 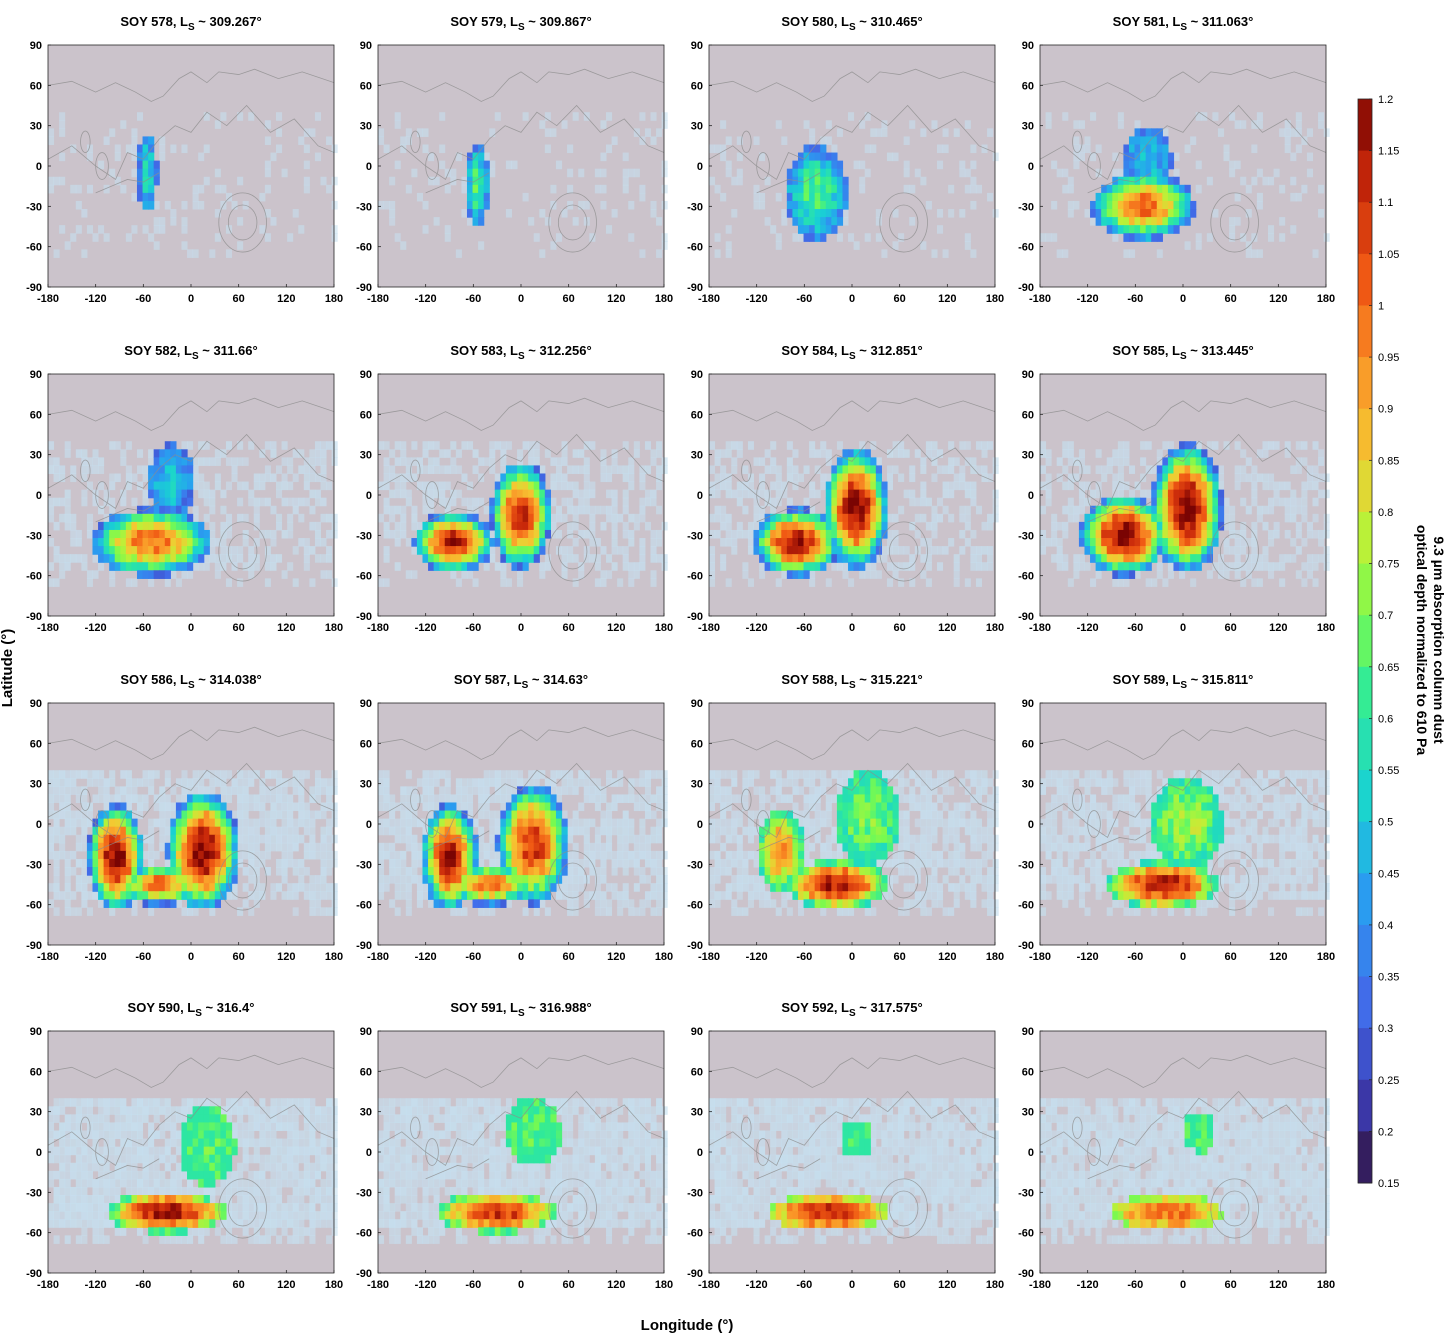 I want to click on colorbar-tick-label: 0.55, so click(x=1388, y=771).